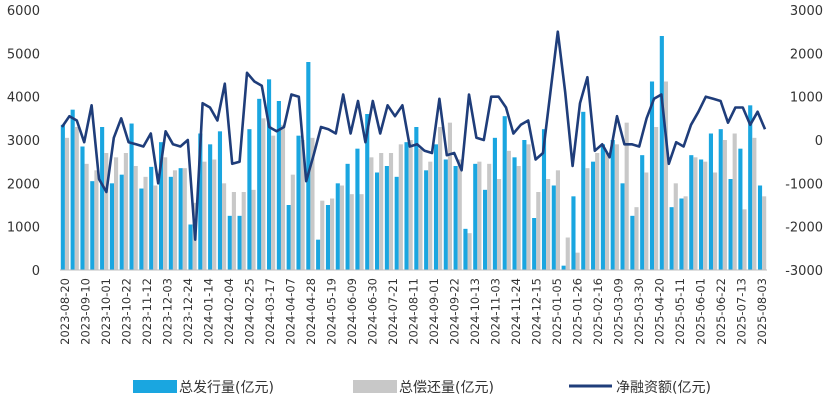 The width and height of the screenshot is (827, 414). What do you see at coordinates (65, 311) in the screenshot?
I see `x-axis-tick-label: 2023-08-20` at bounding box center [65, 311].